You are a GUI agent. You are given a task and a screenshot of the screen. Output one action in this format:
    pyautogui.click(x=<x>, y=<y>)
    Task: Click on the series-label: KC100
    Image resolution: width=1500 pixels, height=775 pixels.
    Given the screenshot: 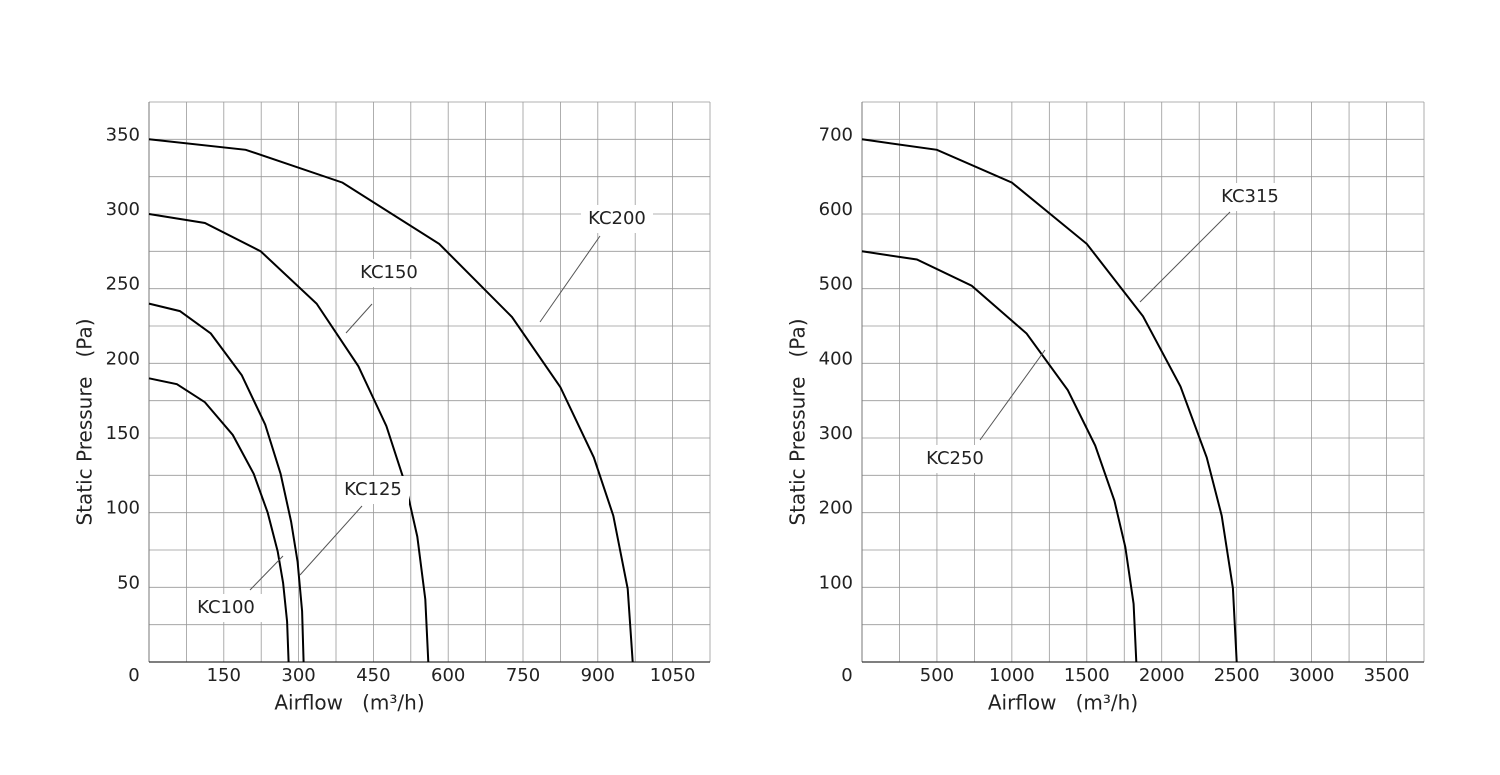 What is the action you would take?
    pyautogui.click(x=226, y=607)
    